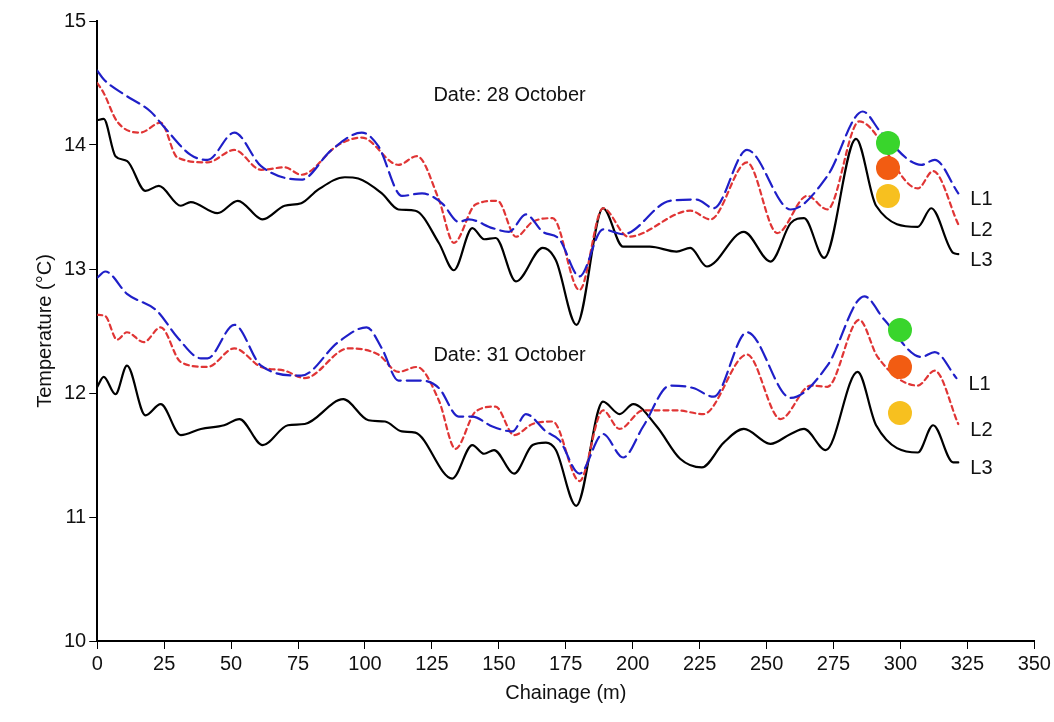  What do you see at coordinates (699, 662) in the screenshot?
I see `x-tick-label: 225` at bounding box center [699, 662].